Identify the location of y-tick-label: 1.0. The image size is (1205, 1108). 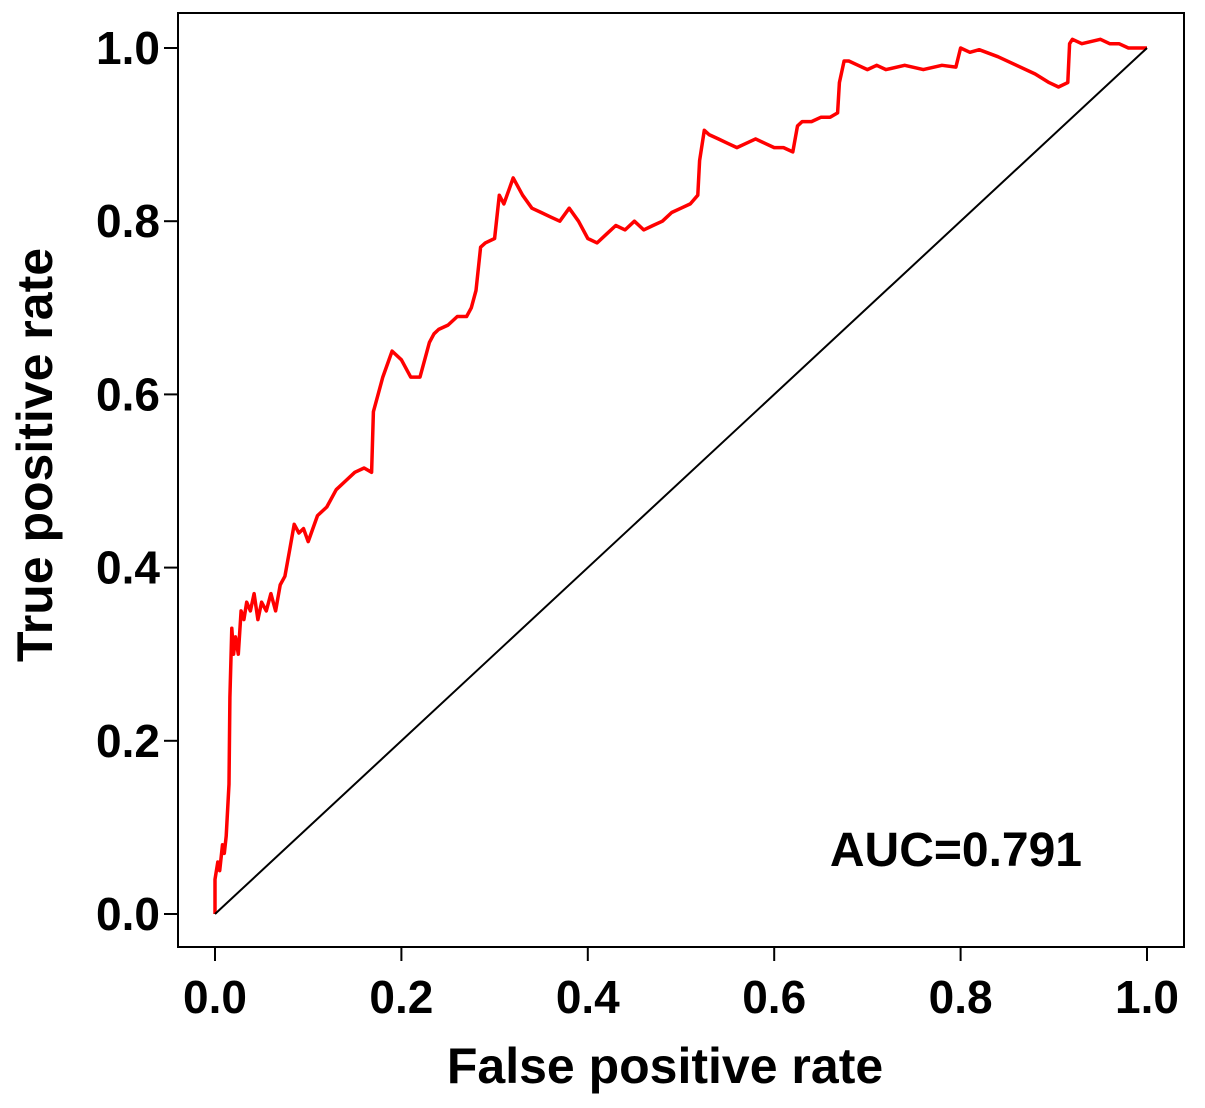
(128, 48).